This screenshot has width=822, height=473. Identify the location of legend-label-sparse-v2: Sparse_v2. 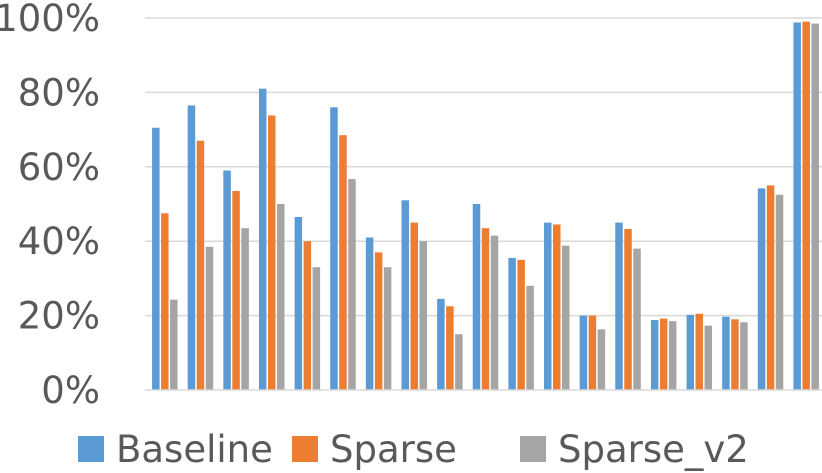
(653, 449).